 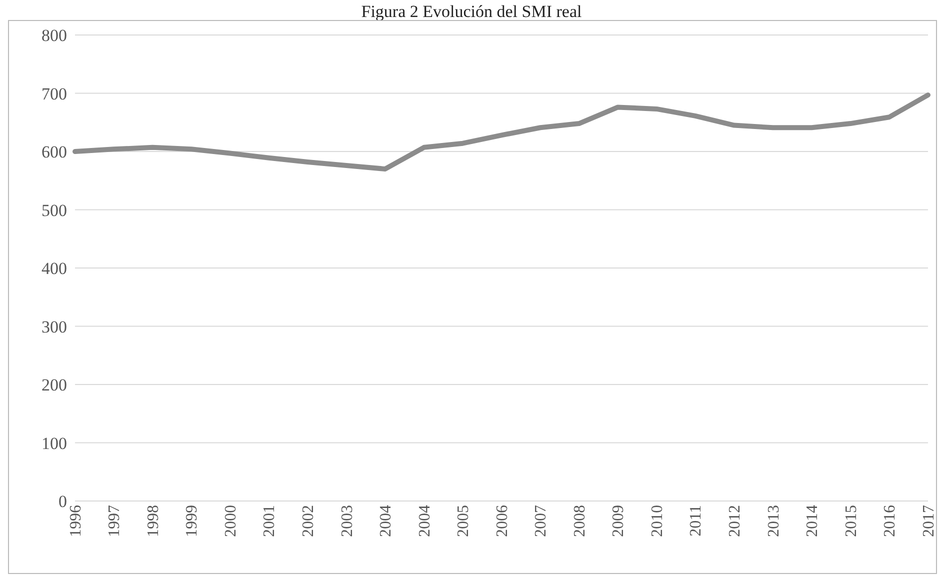 I want to click on y-tick-label: 200, so click(x=54, y=385).